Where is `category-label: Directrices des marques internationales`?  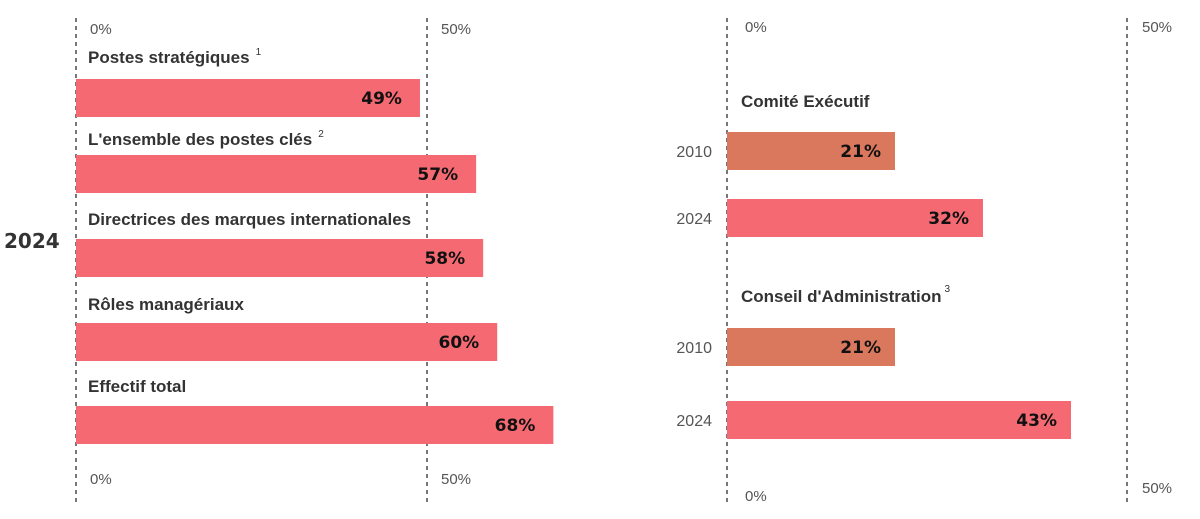
category-label: Directrices des marques internationales is located at coordinates (249, 219).